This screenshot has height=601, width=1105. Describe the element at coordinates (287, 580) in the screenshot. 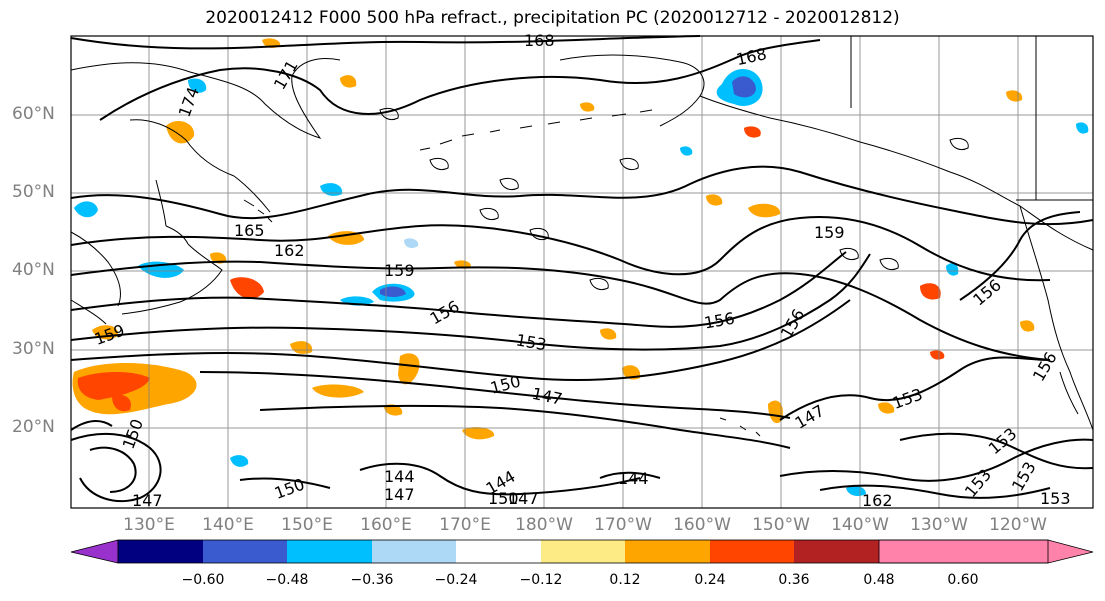

I see `colorbar-tick: −0.48` at that location.